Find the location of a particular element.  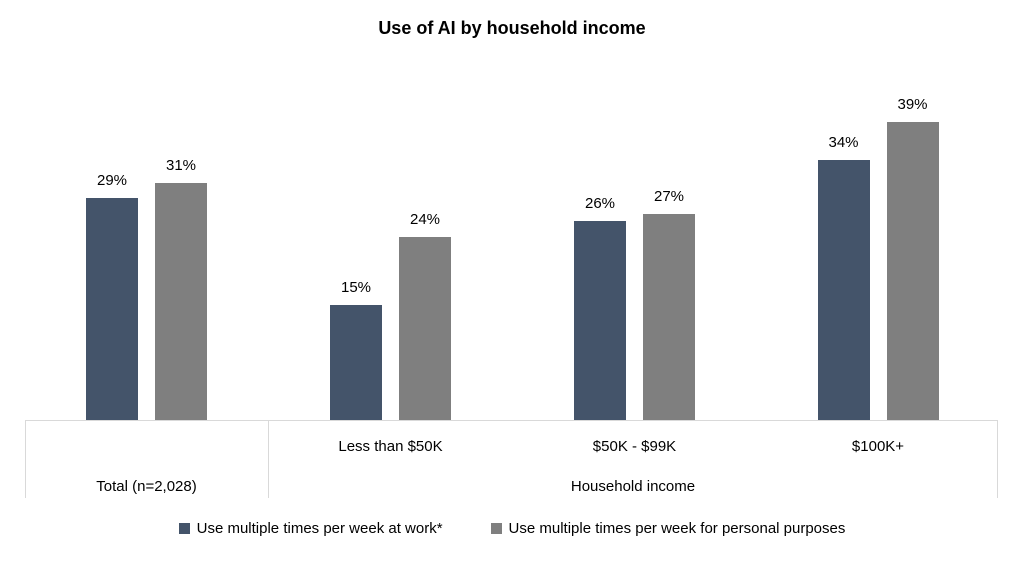

bar-value-label: 34% is located at coordinates (843, 142).